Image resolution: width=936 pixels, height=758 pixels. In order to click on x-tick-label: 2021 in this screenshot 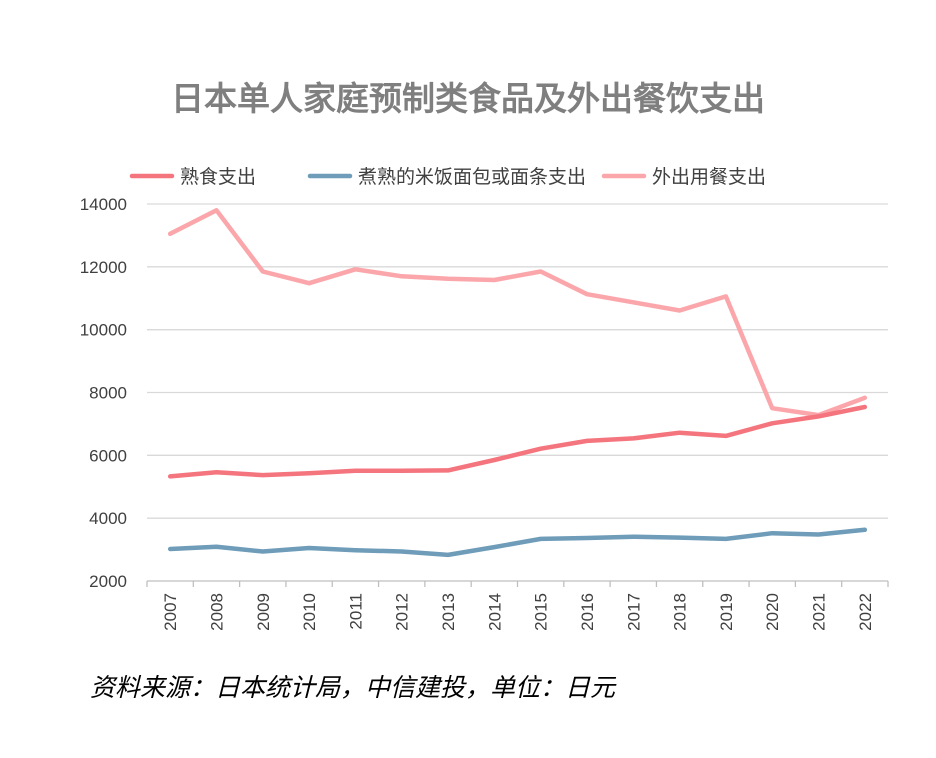, I will do `click(819, 612)`.